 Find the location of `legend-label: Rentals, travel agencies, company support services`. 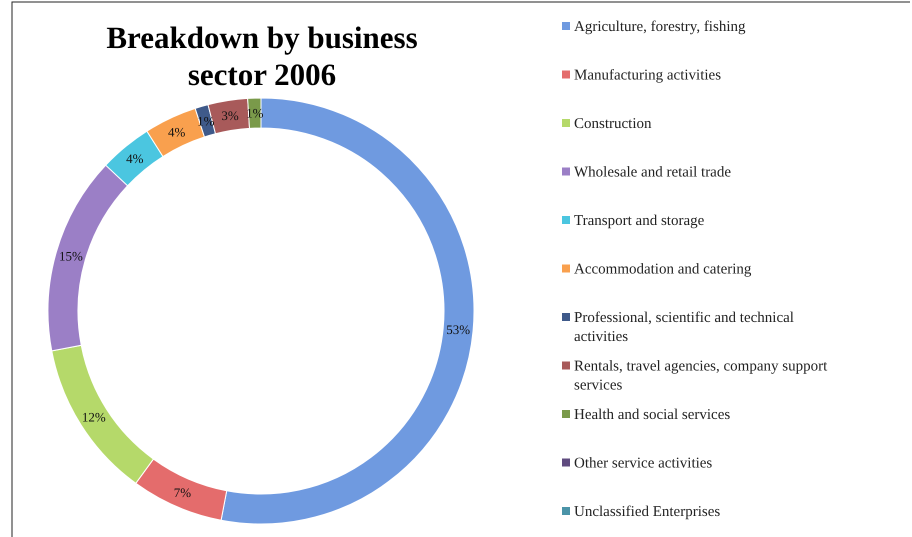

legend-label: Rentals, travel agencies, company support services is located at coordinates (701, 376).